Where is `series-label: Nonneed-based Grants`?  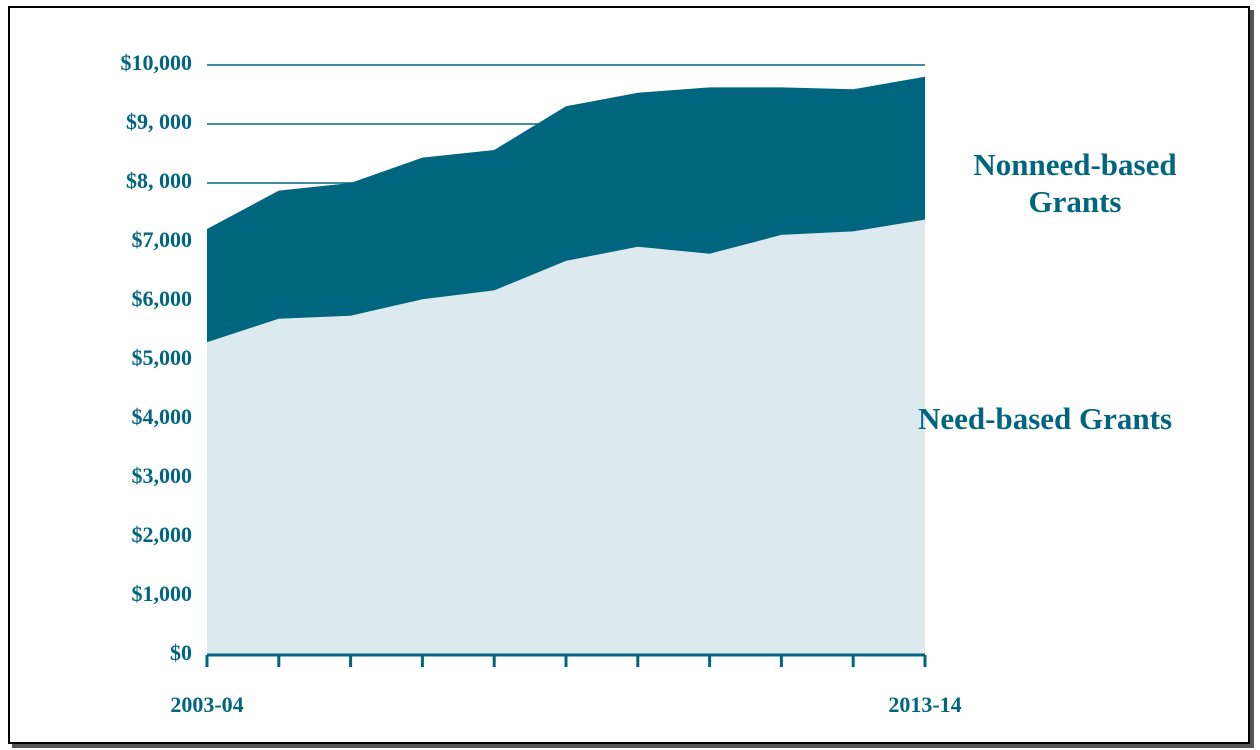 series-label: Nonneed-based Grants is located at coordinates (1075, 183).